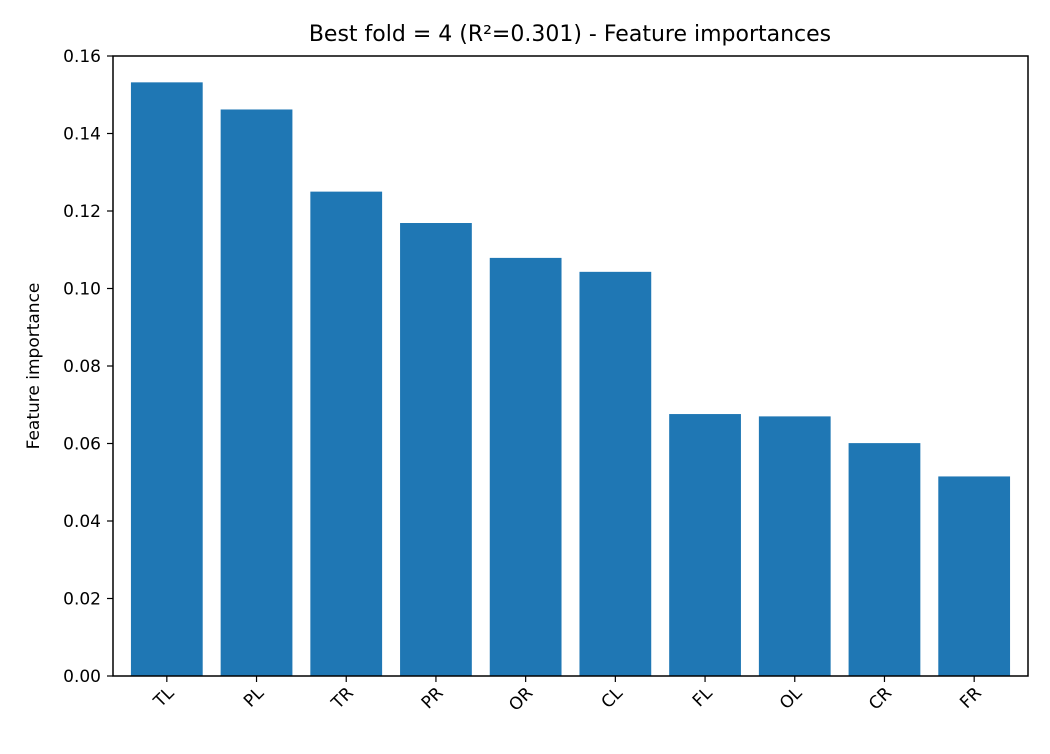 This screenshot has height=754, width=1050. What do you see at coordinates (82, 367) in the screenshot?
I see `y-tick-label: 0.08` at bounding box center [82, 367].